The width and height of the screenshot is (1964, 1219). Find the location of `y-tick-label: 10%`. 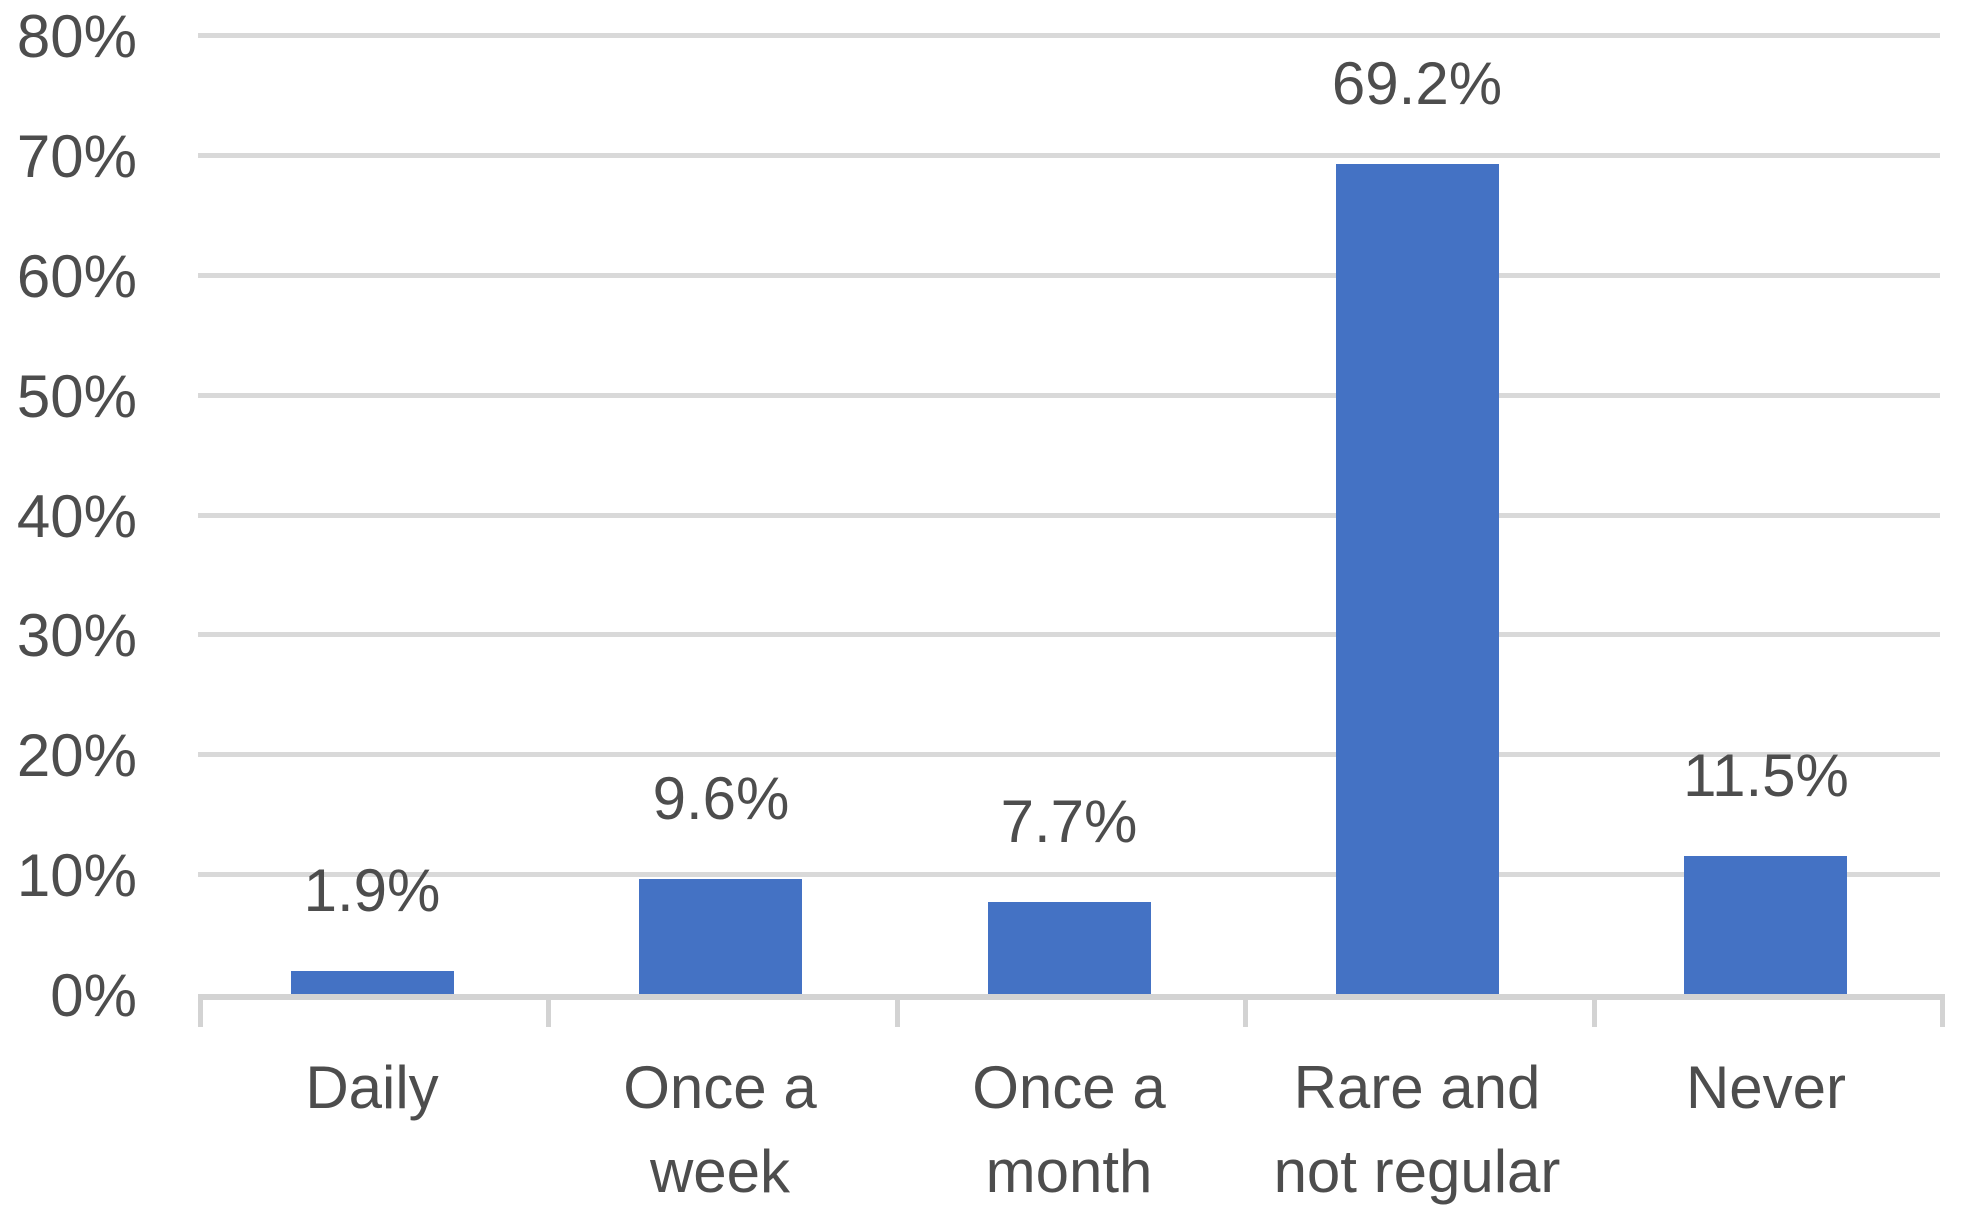

y-tick-label: 10% is located at coordinates (76, 876).